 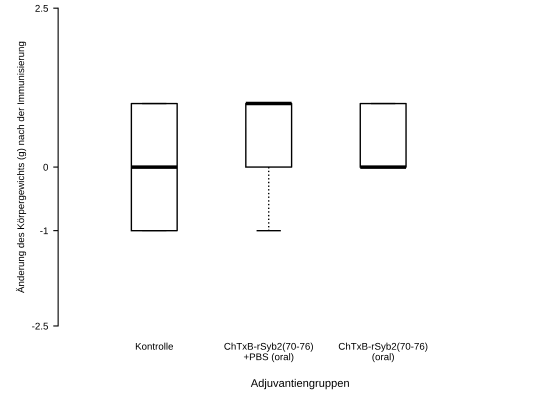 I want to click on x-tick-label: ChTxB-rSyb2(70-76) (oral), so click(x=383, y=352).